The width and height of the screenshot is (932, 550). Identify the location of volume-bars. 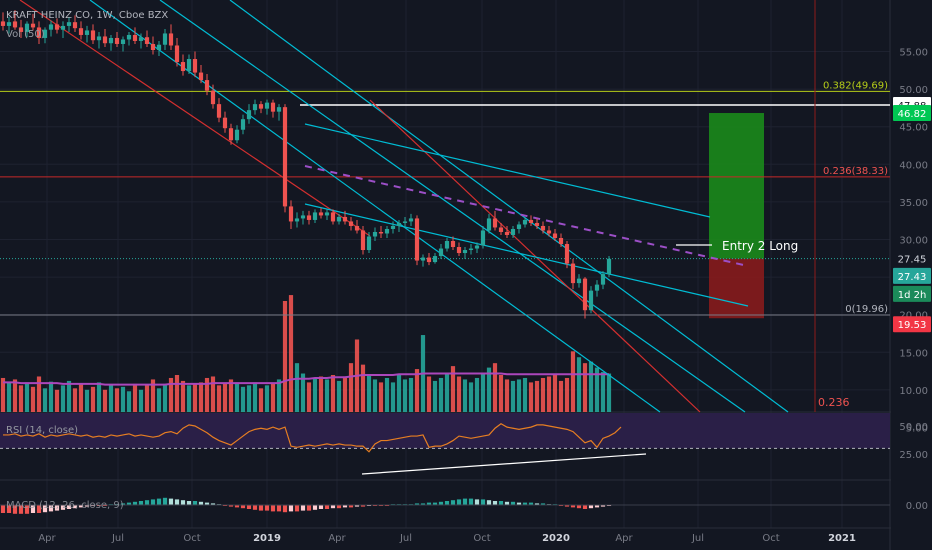
(306, 353).